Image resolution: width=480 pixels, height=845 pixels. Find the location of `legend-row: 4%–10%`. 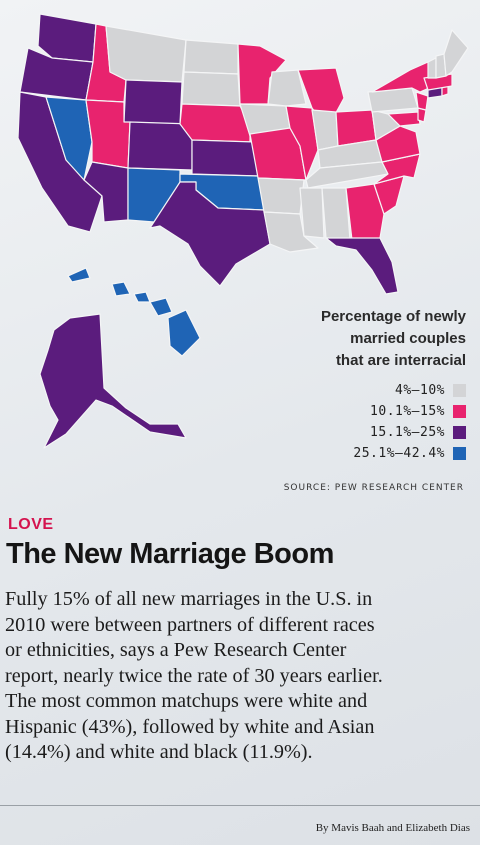

legend-row: 4%–10% is located at coordinates (366, 390).